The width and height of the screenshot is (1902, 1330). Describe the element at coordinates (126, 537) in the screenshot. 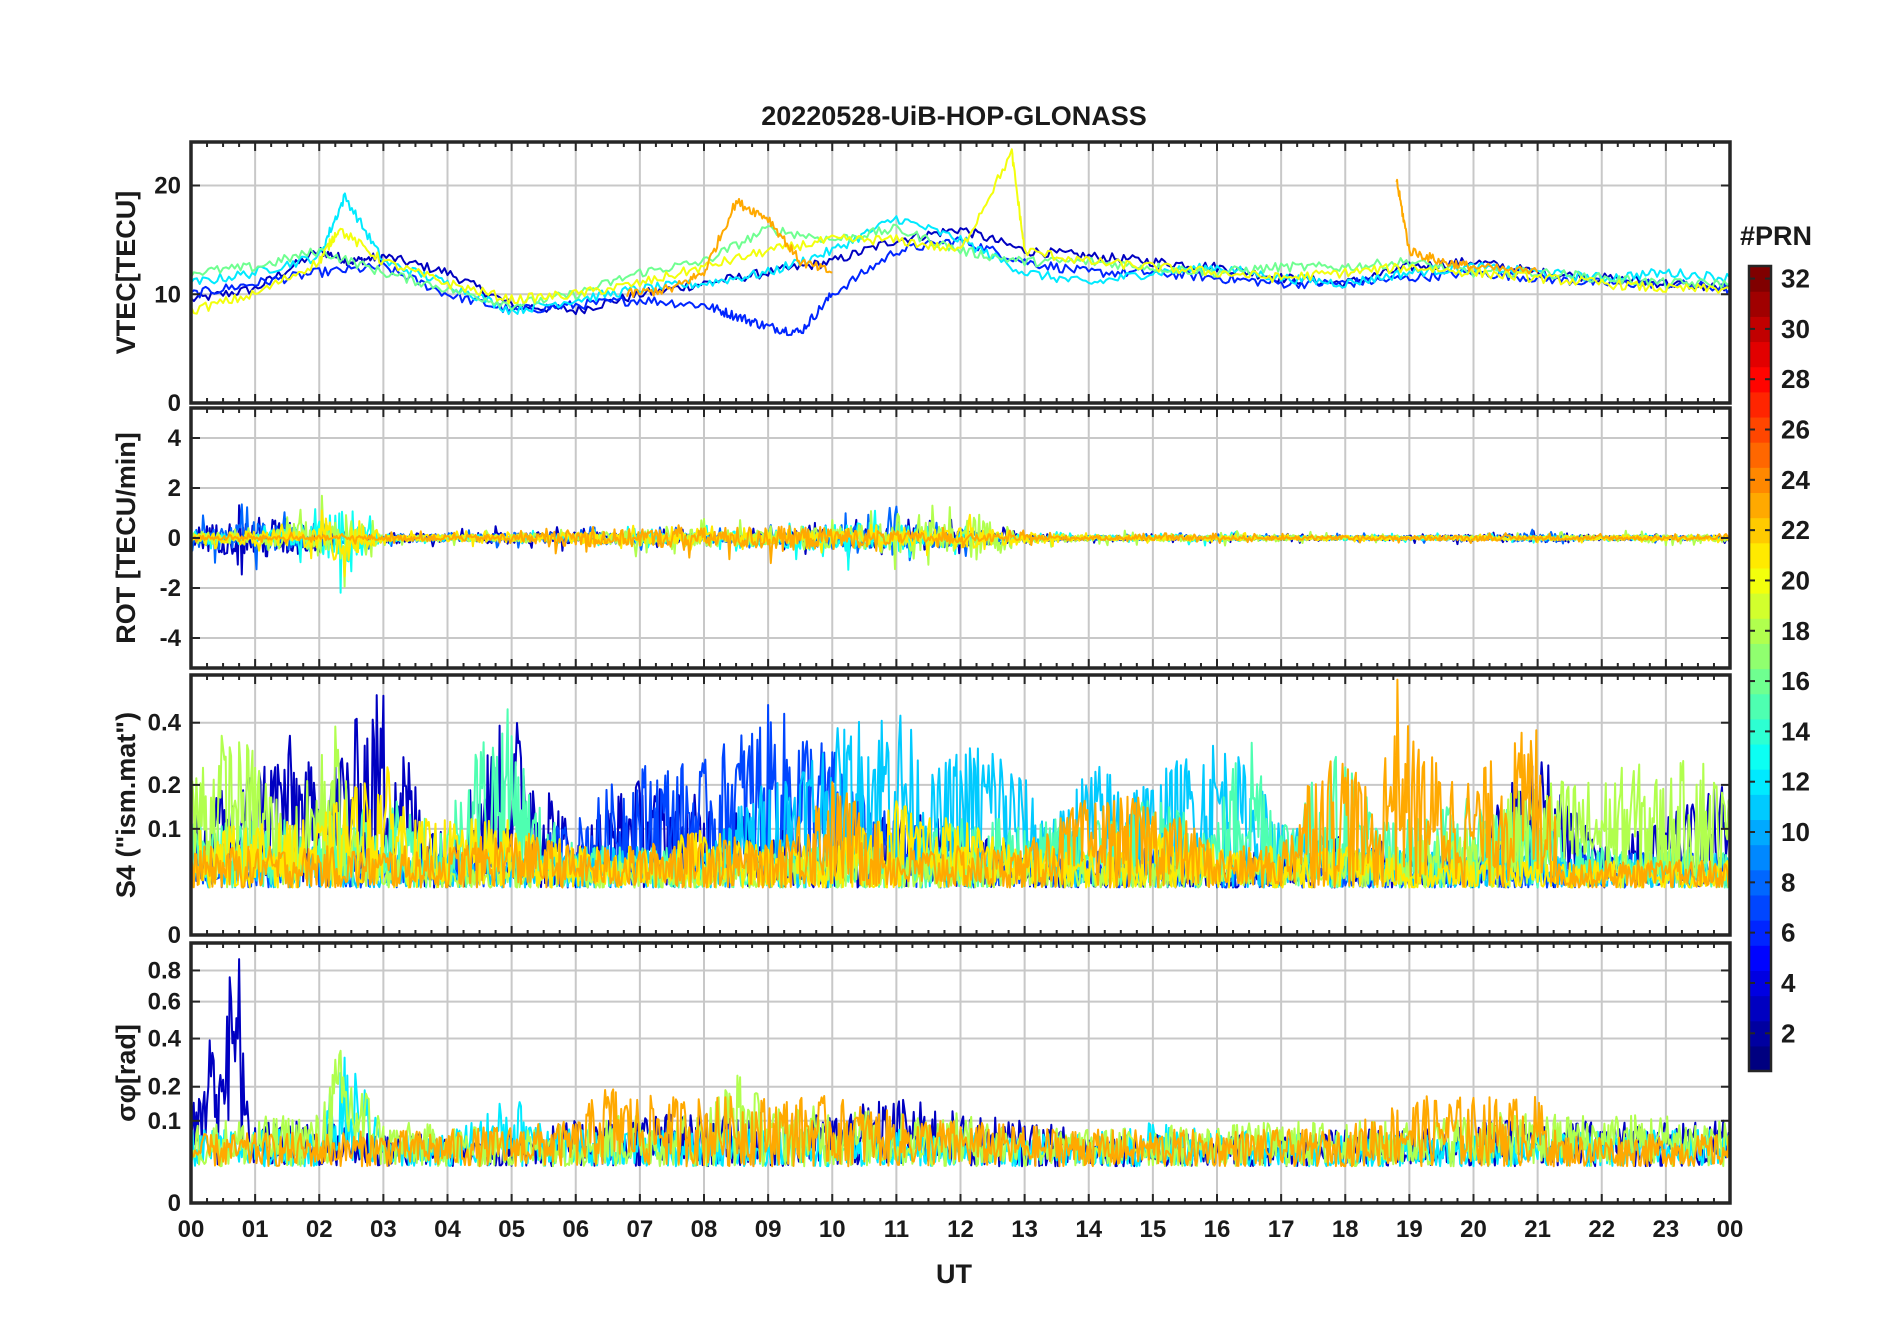

I see `y-axis-label-rot: ROT [TECU/min]` at that location.